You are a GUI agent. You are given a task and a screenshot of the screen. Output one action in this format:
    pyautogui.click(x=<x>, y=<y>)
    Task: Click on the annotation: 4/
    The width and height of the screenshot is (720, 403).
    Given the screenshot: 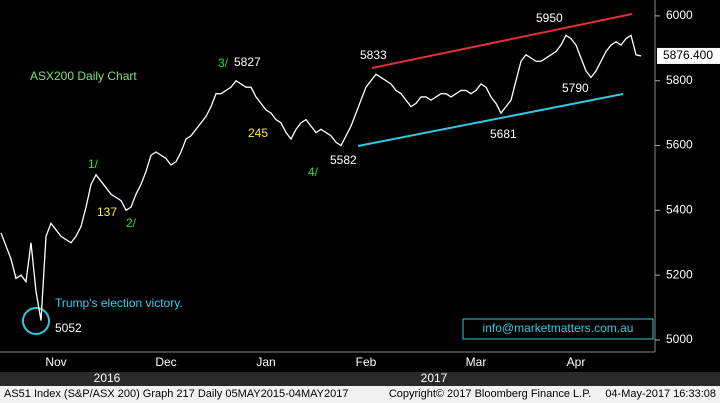 What is the action you would take?
    pyautogui.click(x=313, y=172)
    